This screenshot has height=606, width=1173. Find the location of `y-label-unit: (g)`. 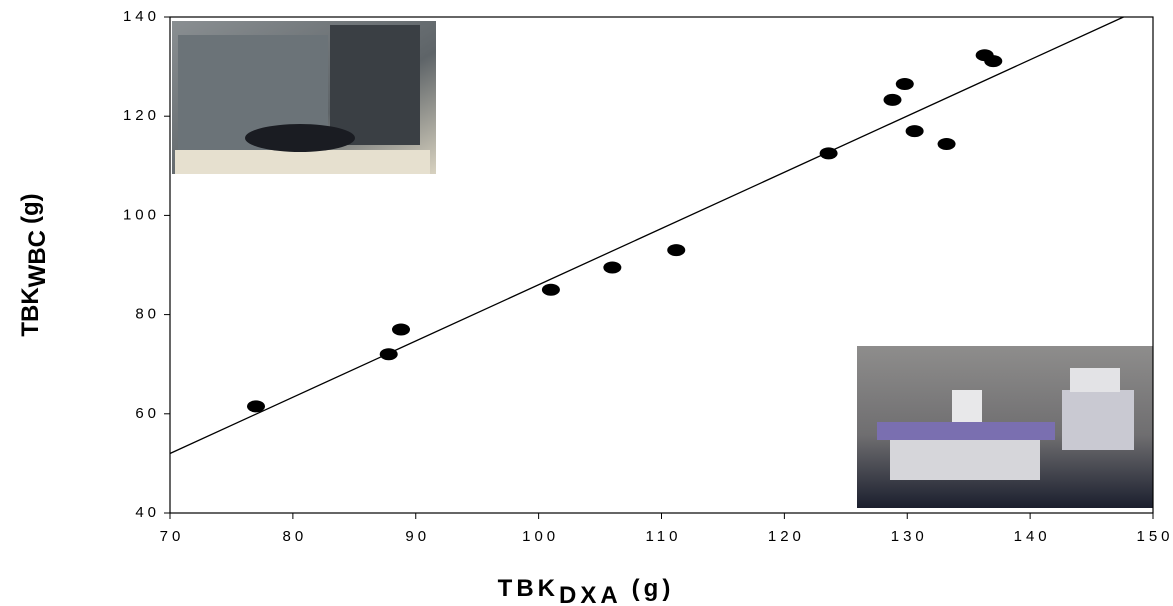

y-label-unit: (g) is located at coordinates (30, 208).